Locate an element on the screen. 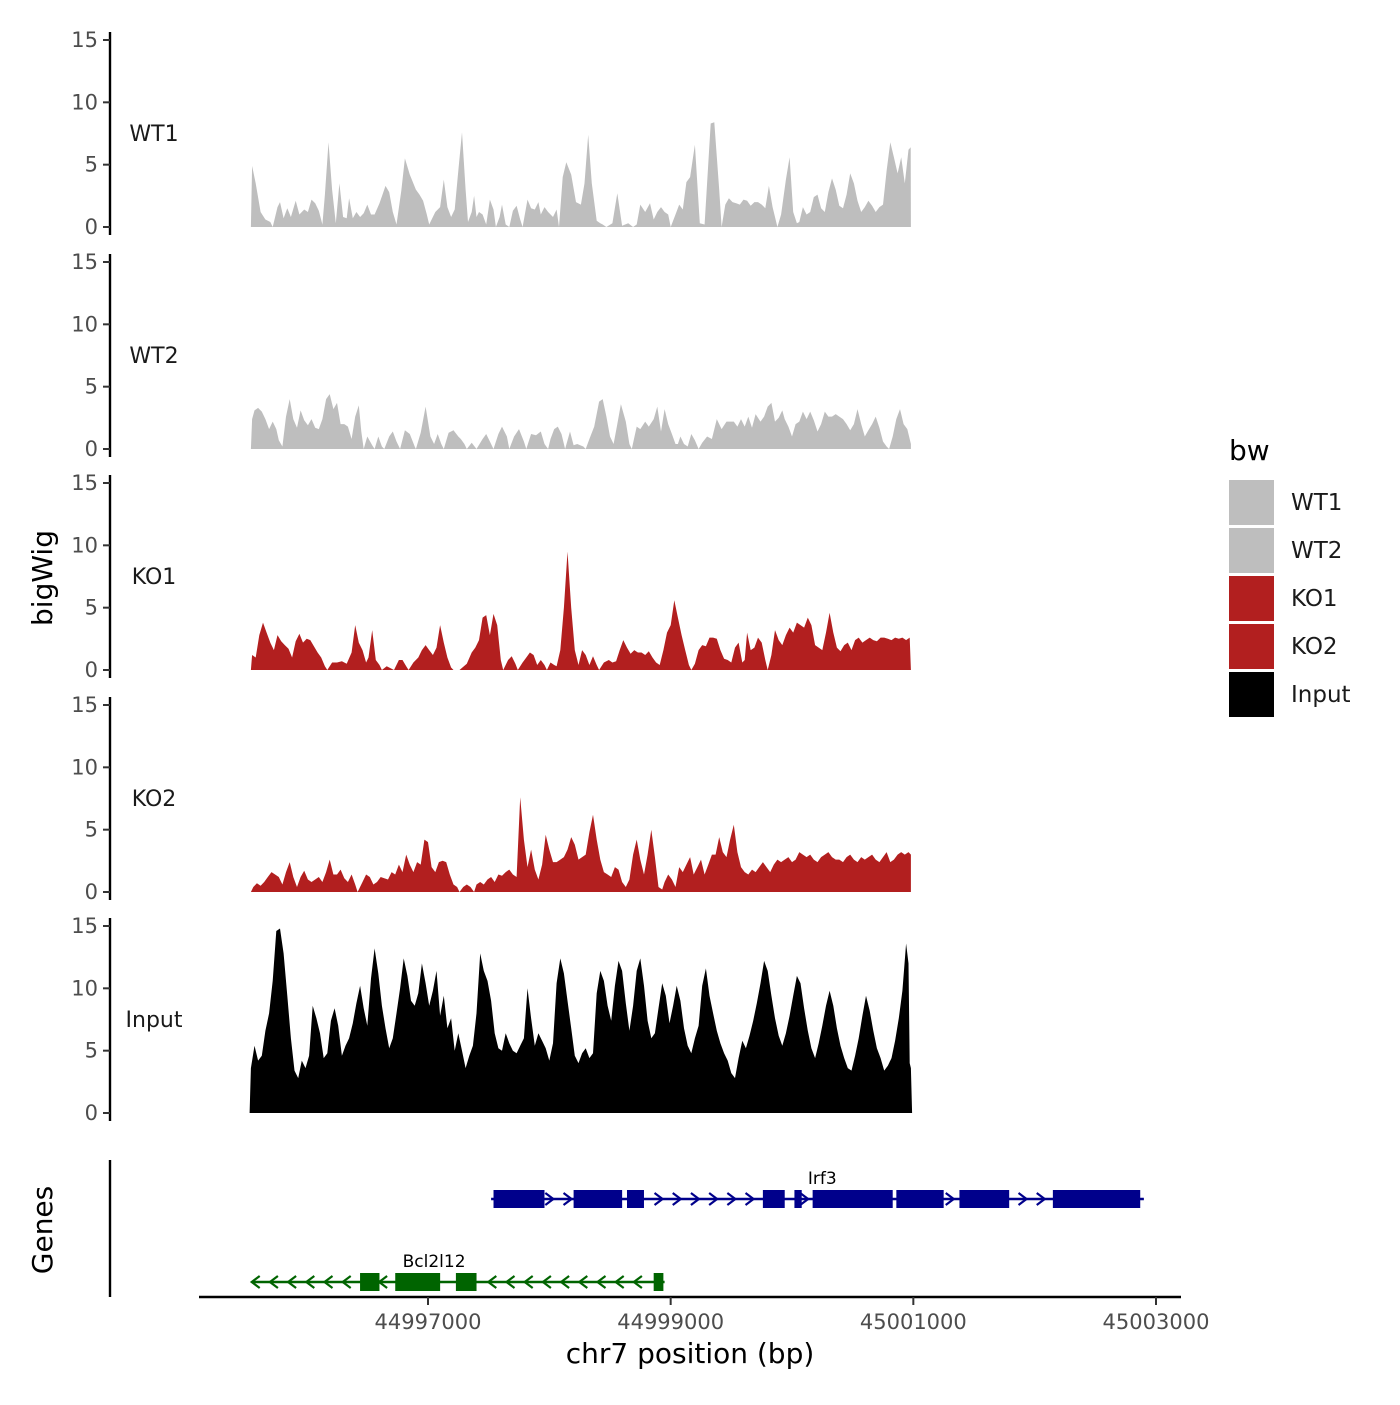 The width and height of the screenshot is (1400, 1405). track-label: KO2 is located at coordinates (154, 799).